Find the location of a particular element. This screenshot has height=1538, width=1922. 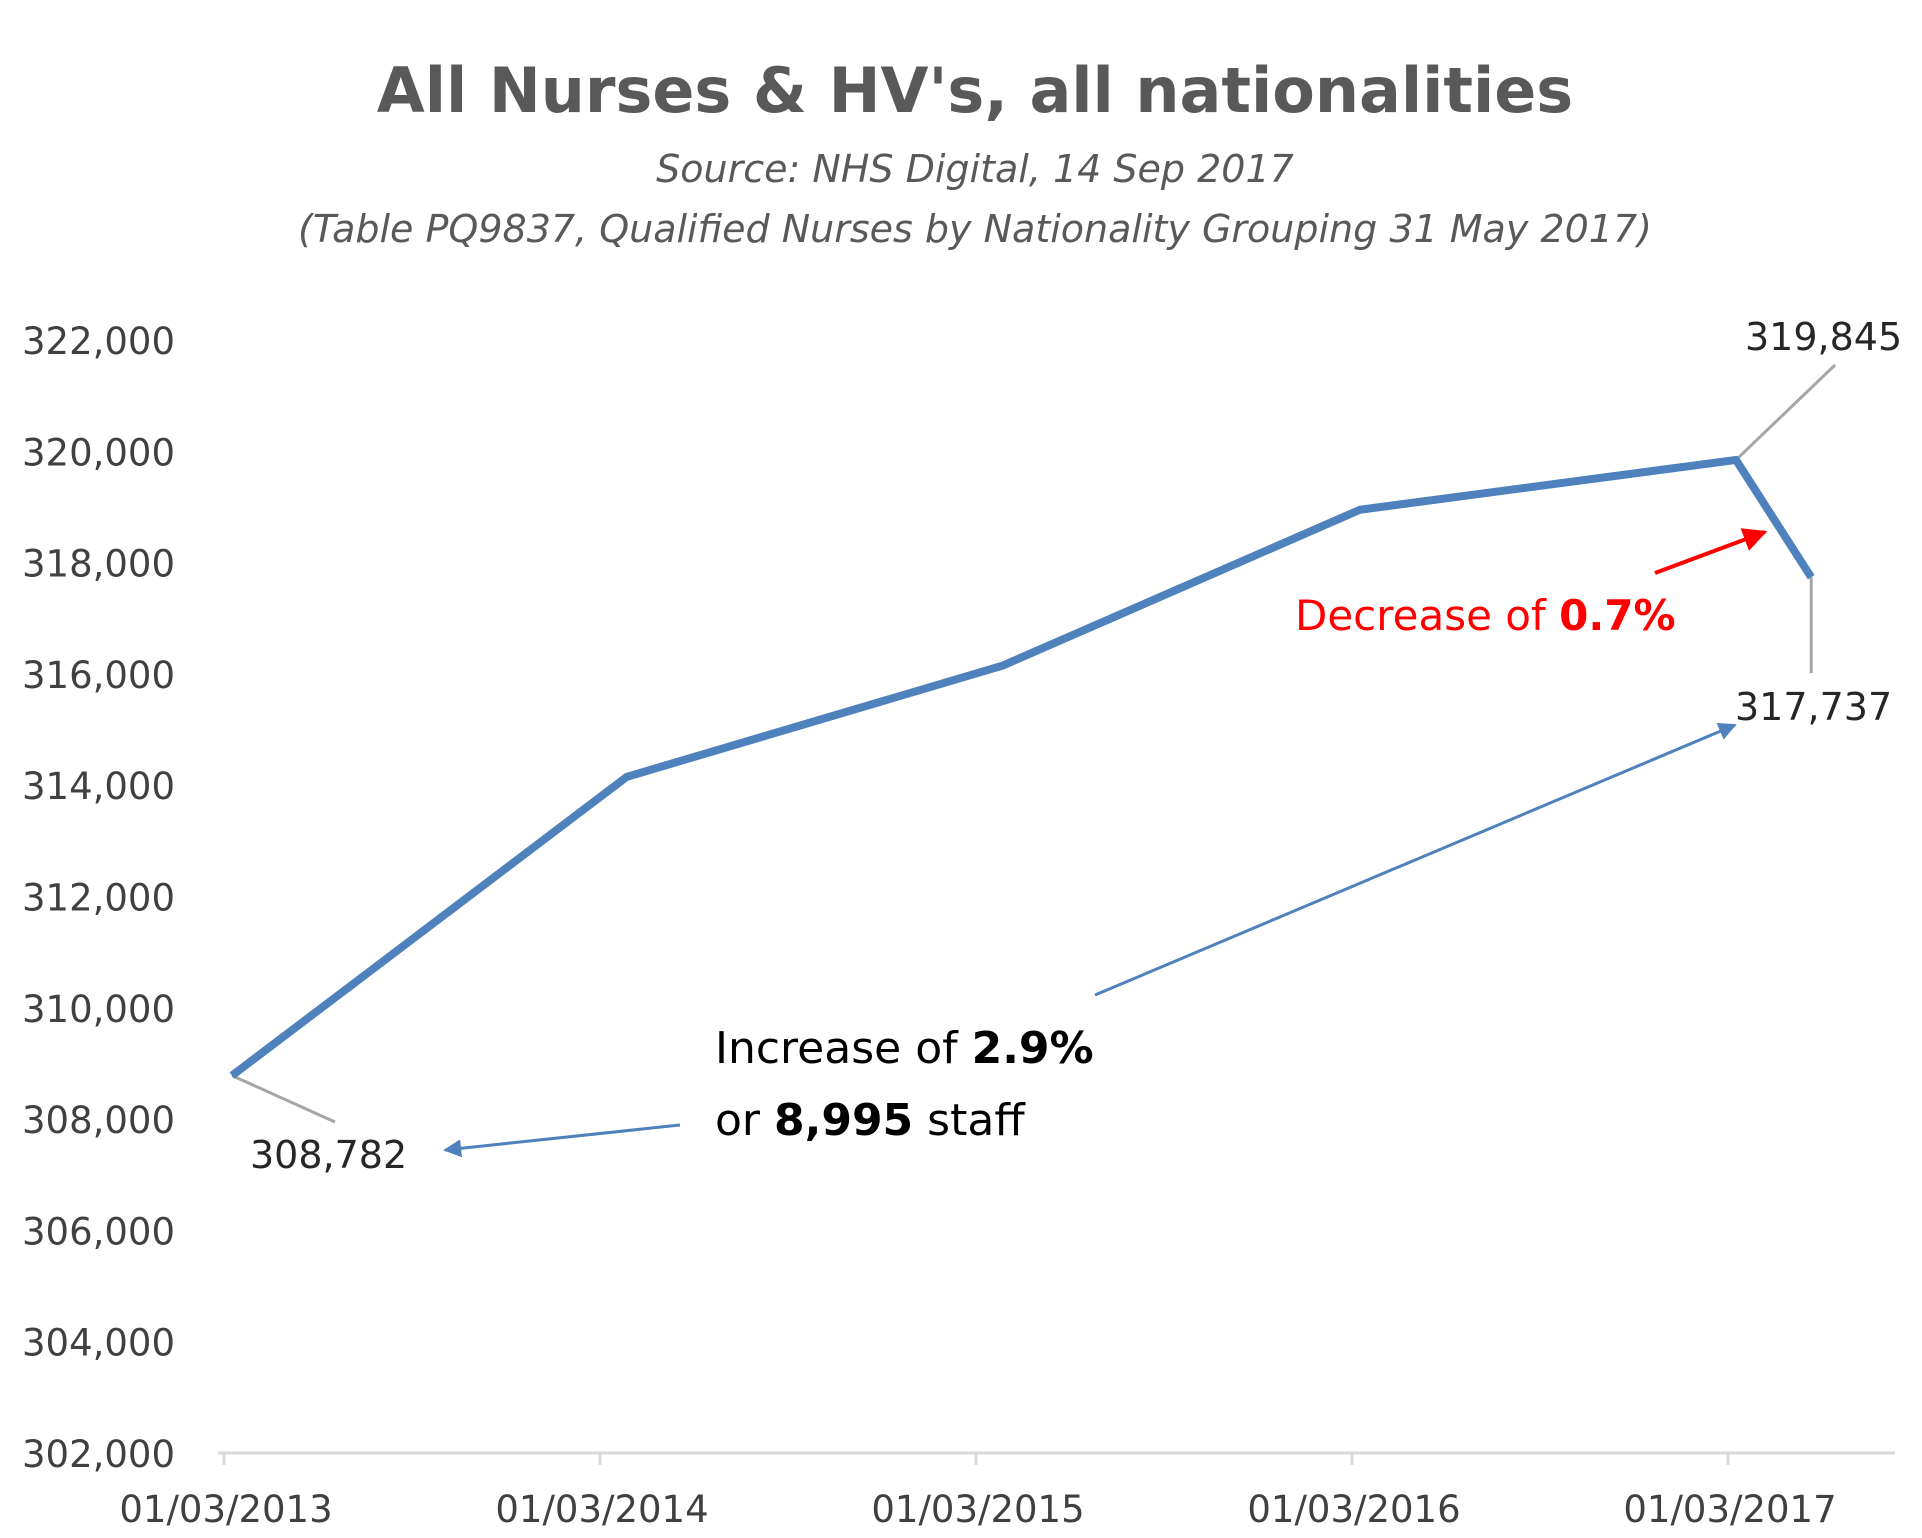

x-tick-label: 01/03/2017 is located at coordinates (1729, 1509).